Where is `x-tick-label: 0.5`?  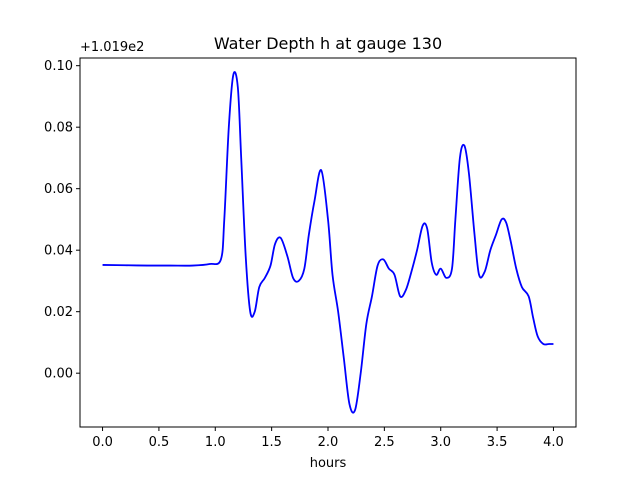 x-tick-label: 0.5 is located at coordinates (159, 442).